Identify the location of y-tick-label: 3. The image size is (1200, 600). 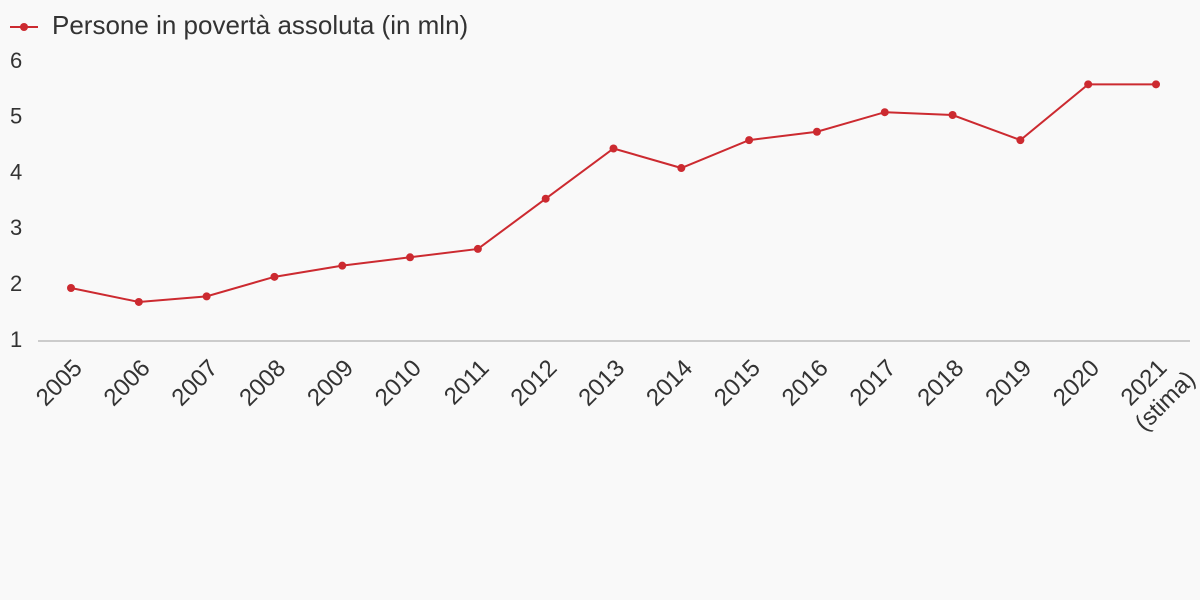
(16, 227).